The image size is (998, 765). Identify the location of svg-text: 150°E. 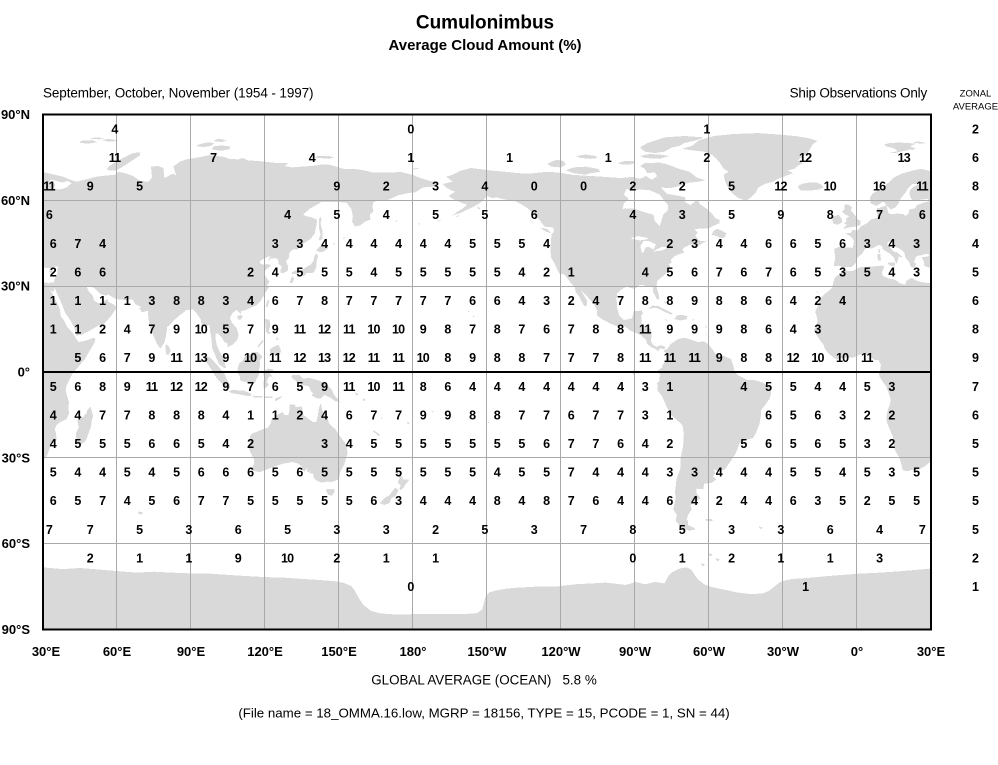
(339, 651).